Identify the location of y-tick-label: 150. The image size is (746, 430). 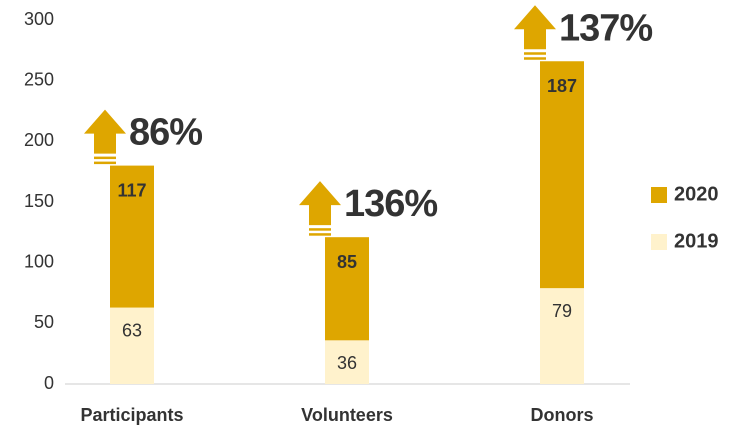
(39, 201).